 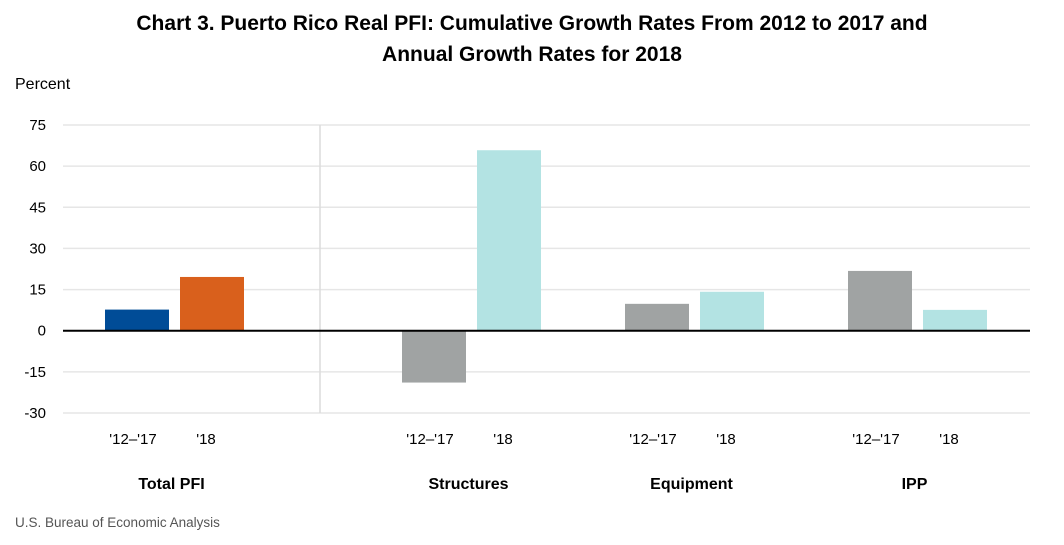 What do you see at coordinates (434, 356) in the screenshot?
I see `bar-structures-2012-2017` at bounding box center [434, 356].